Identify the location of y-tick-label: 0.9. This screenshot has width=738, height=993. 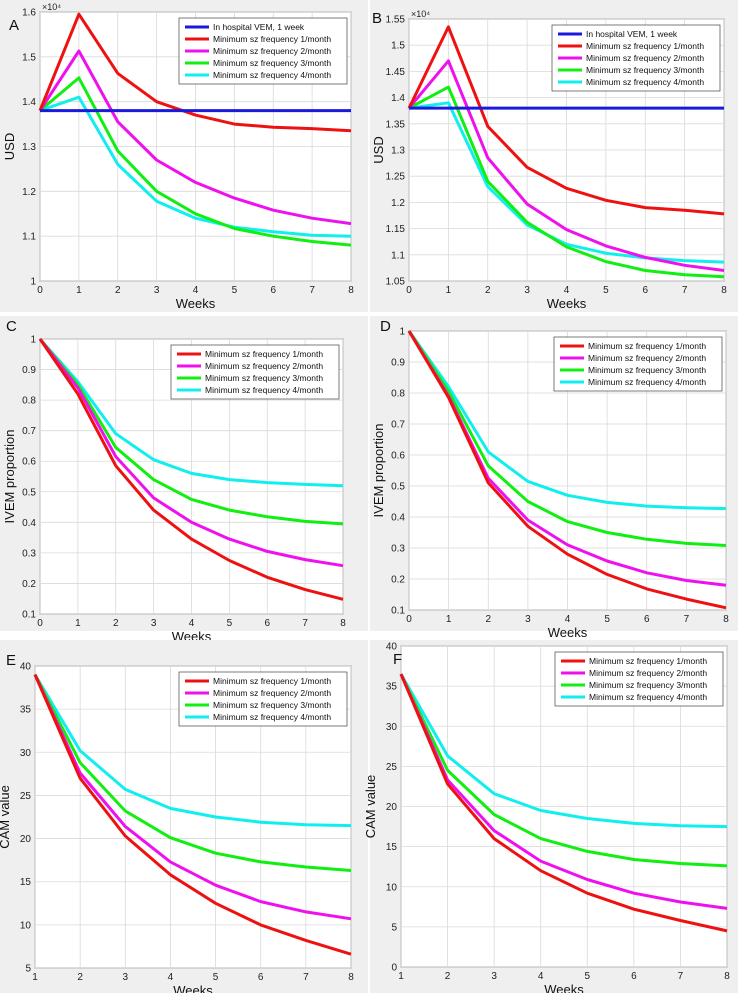
(29, 370).